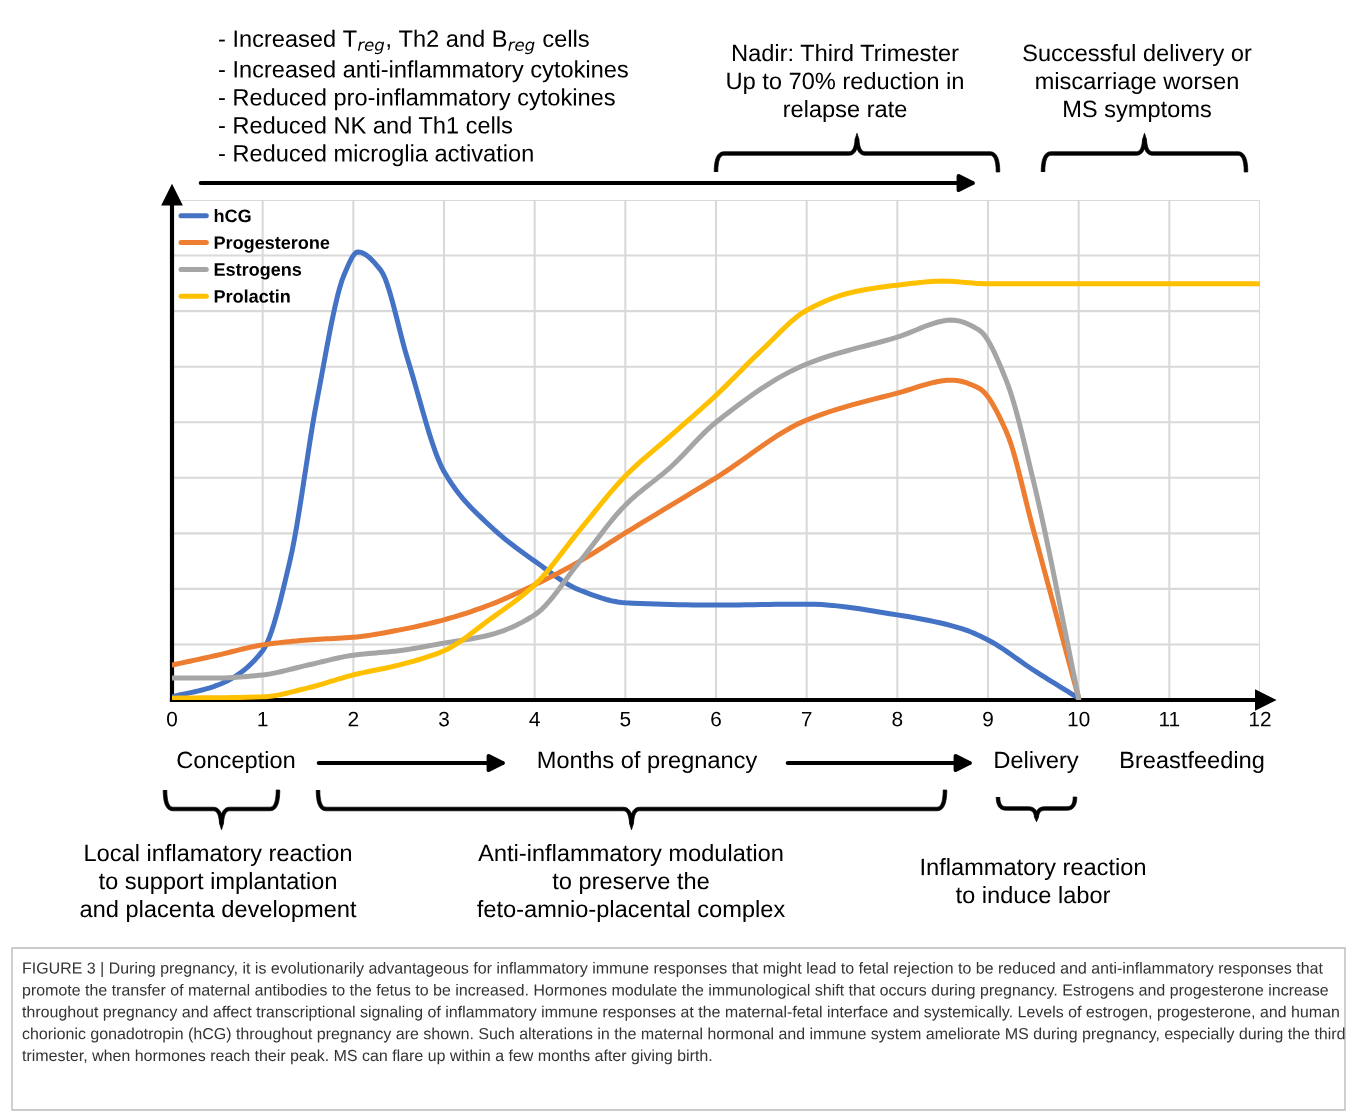 The height and width of the screenshot is (1118, 1357). What do you see at coordinates (648, 762) in the screenshot?
I see `text: Months of pregnancy` at bounding box center [648, 762].